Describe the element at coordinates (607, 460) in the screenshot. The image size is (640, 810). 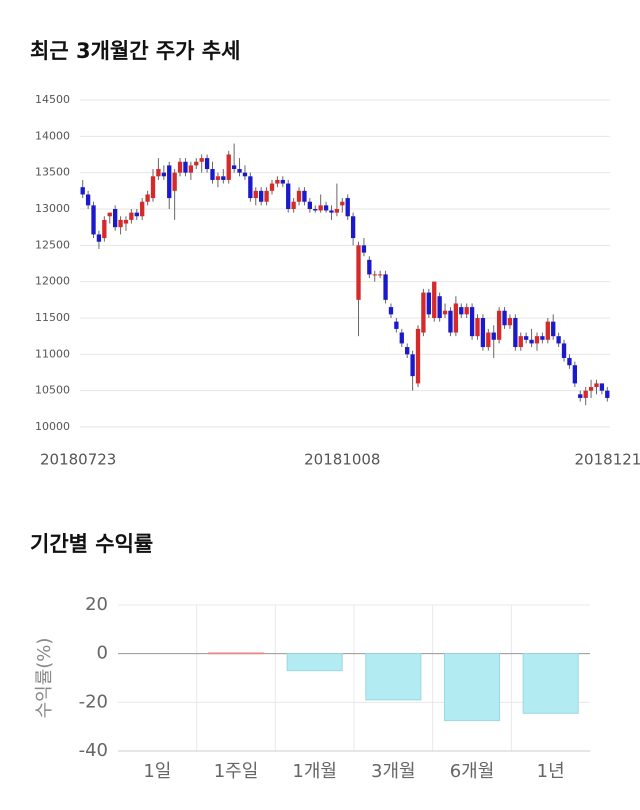
I see `x-tick-label: 20181218` at that location.